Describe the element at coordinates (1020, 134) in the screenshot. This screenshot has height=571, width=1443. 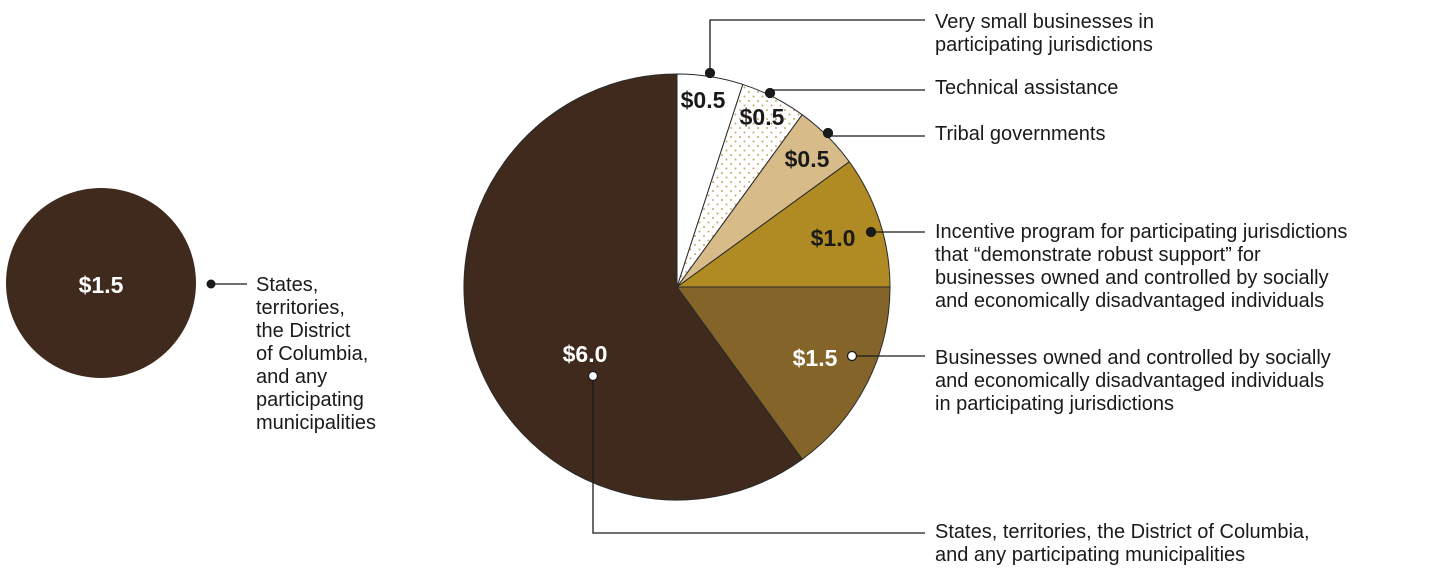
I see `slice-category-label: Tribal governments` at that location.